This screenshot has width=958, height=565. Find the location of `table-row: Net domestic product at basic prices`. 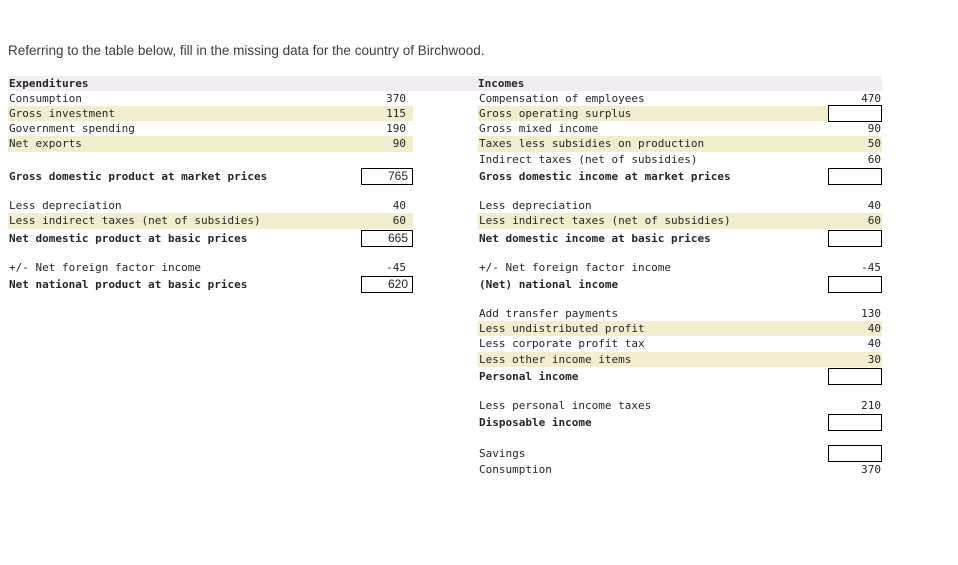

table-row: Net domestic product at basic prices is located at coordinates (210, 238).